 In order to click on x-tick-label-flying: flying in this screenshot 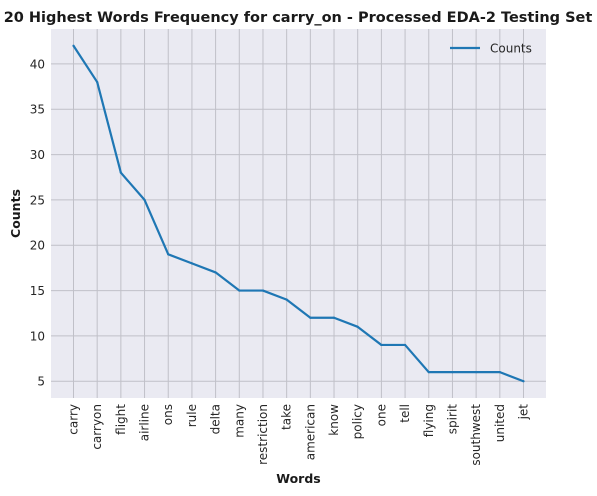, I will do `click(429, 420)`.